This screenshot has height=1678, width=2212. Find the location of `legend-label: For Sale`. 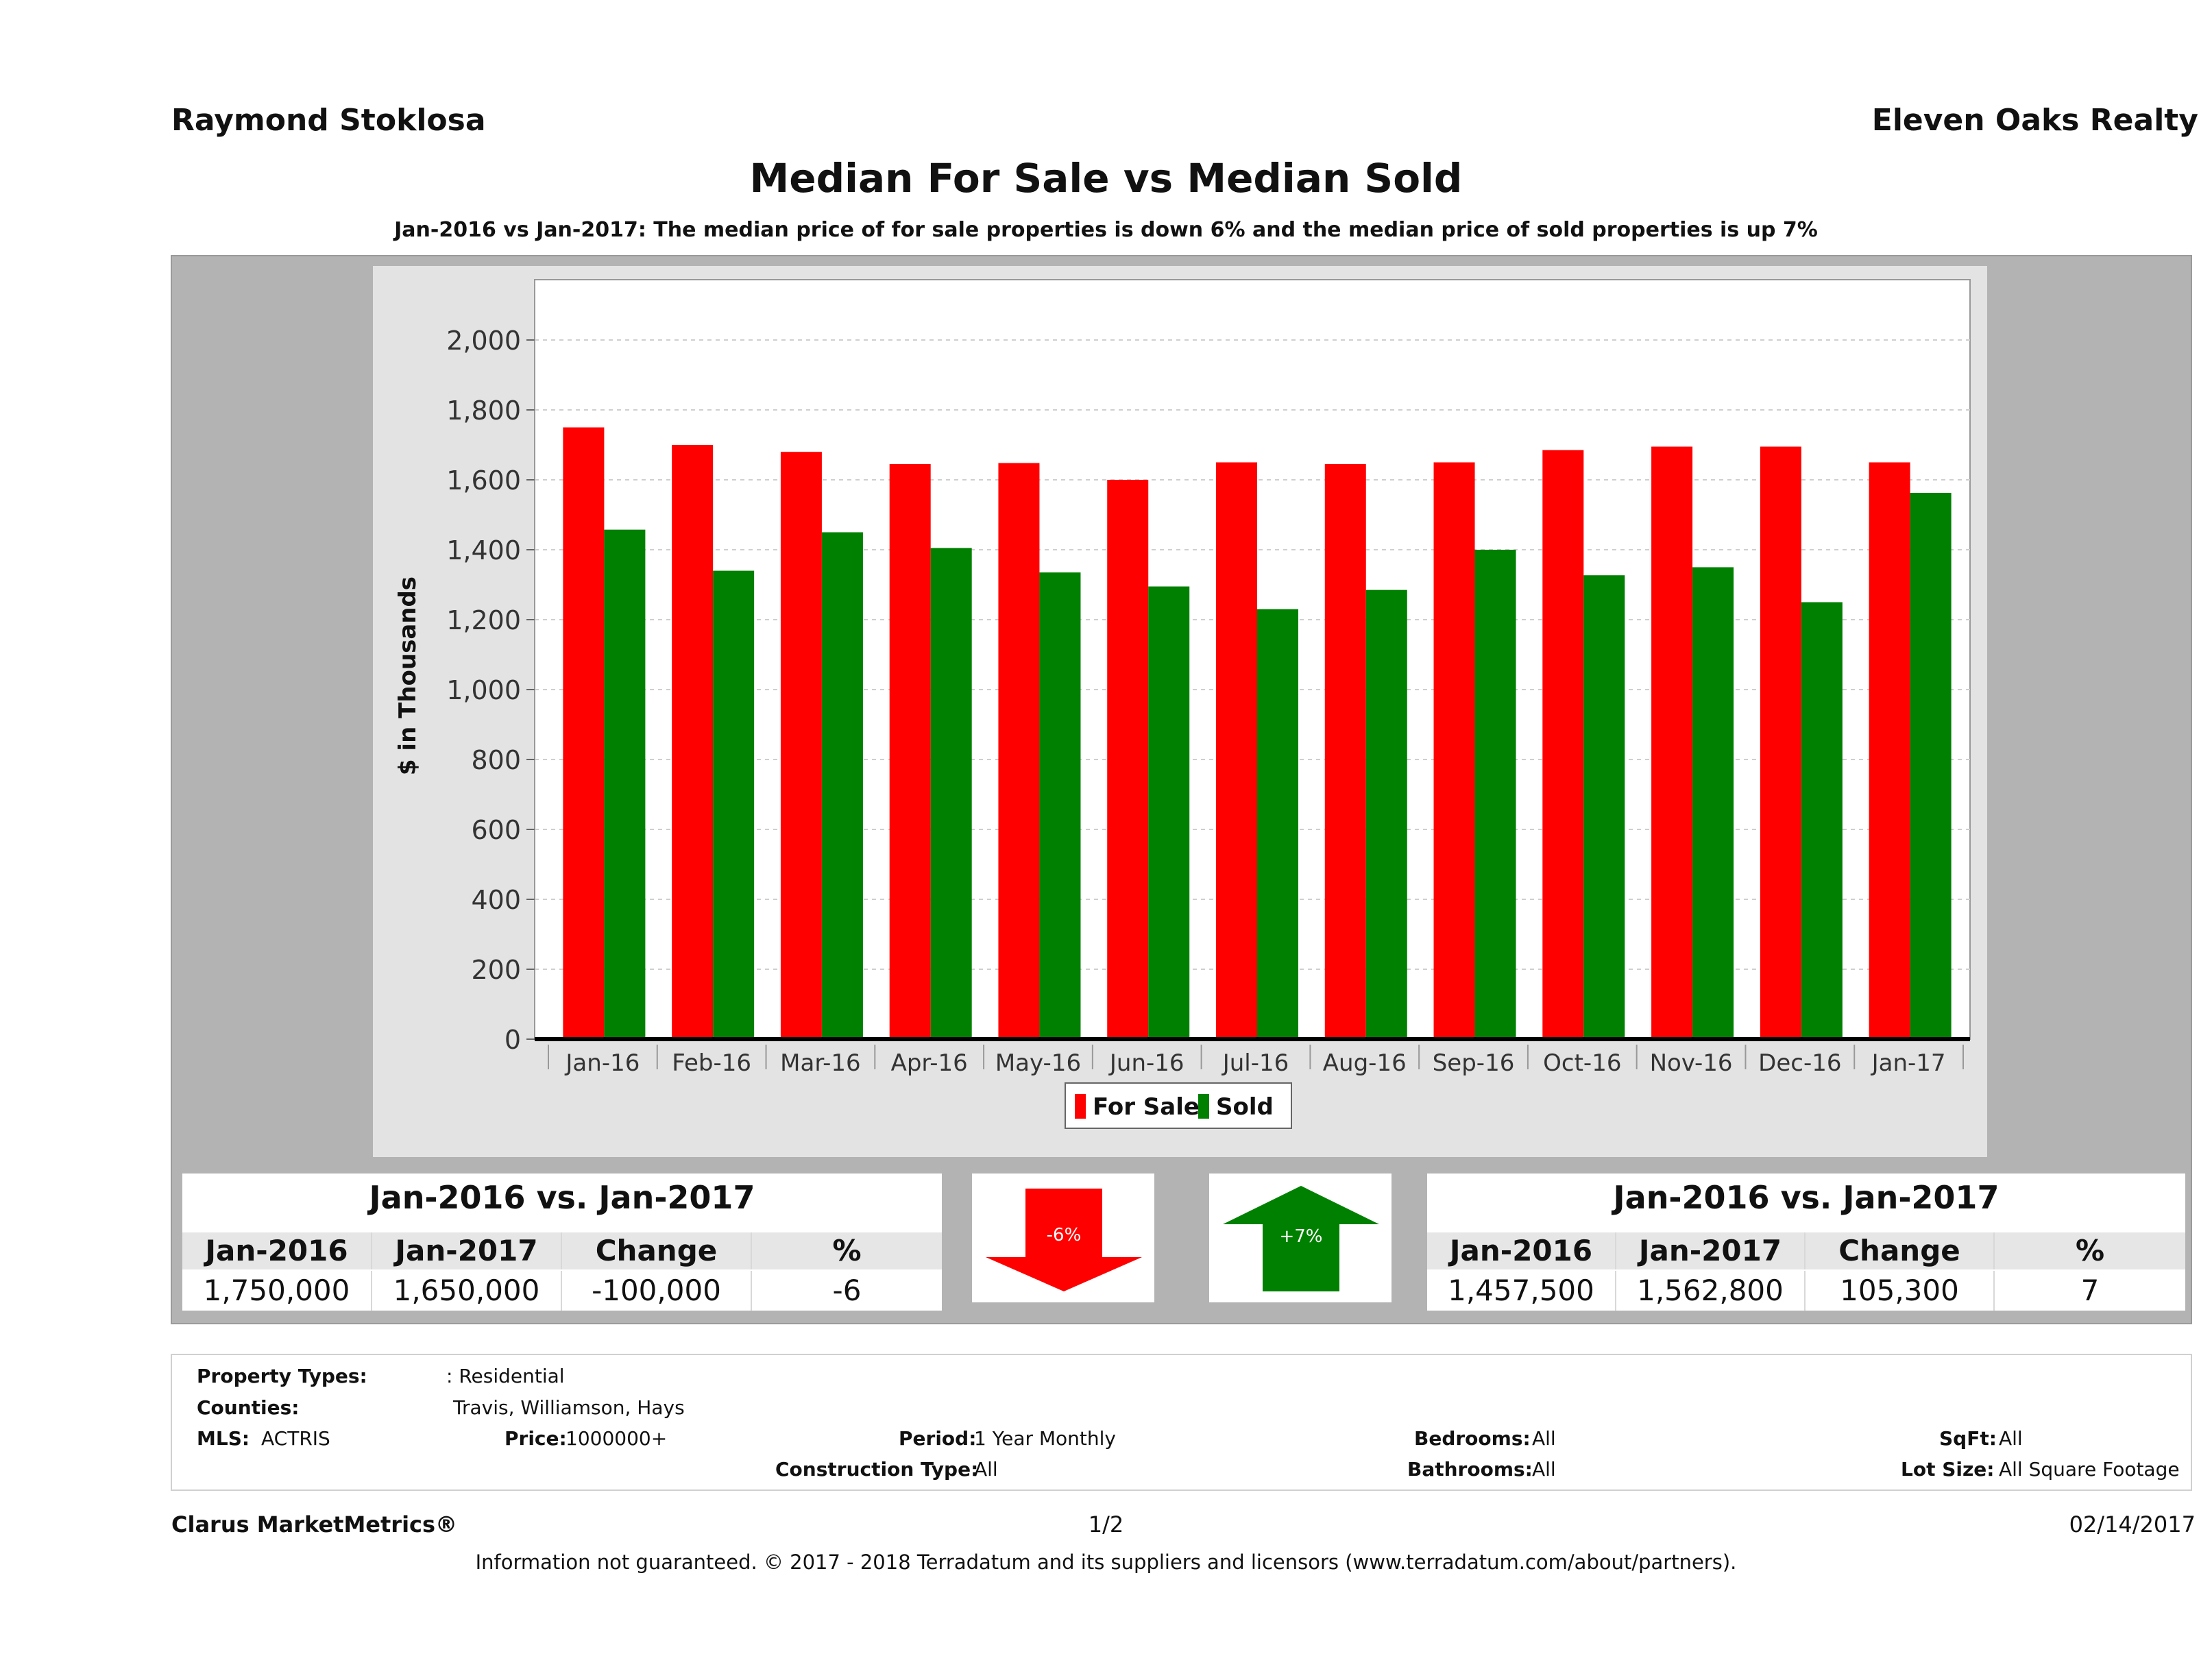

legend-label: For Sale is located at coordinates (1146, 1107).